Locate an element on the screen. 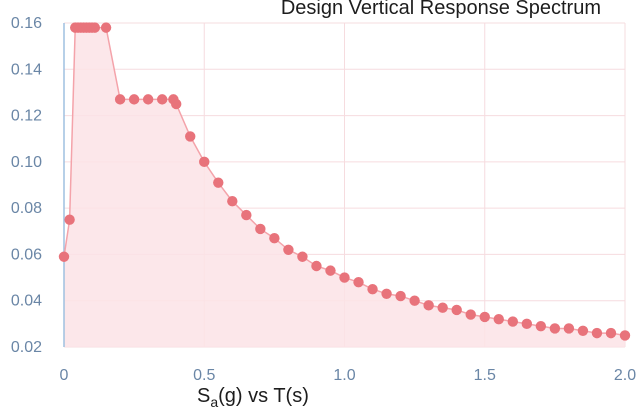 Image resolution: width=642 pixels, height=408 pixels. x-tick-label-1: 0.5 is located at coordinates (204, 375).